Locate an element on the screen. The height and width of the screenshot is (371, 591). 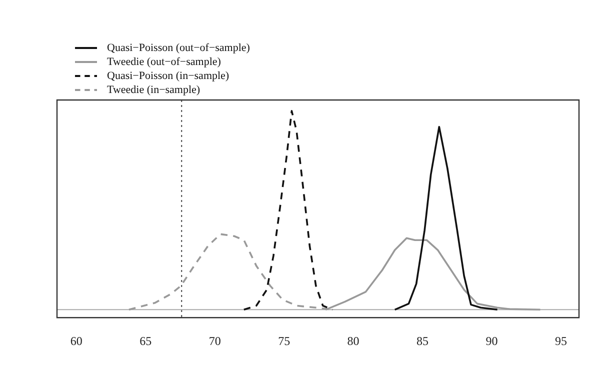
x-tick-label: 60 is located at coordinates (76, 341).